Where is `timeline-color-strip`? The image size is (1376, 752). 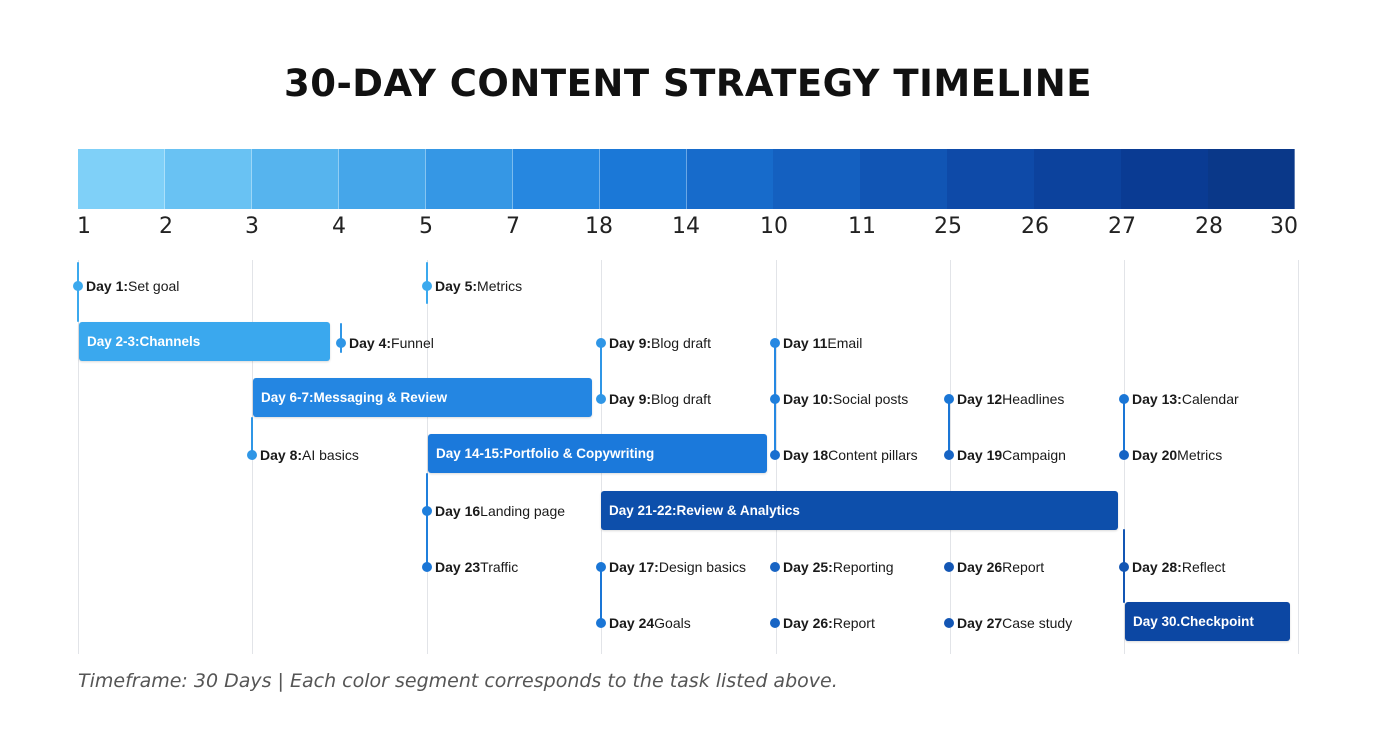
timeline-color-strip is located at coordinates (687, 179).